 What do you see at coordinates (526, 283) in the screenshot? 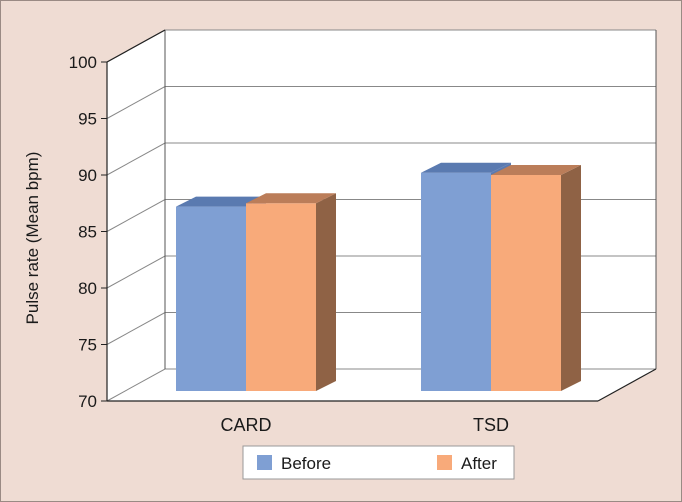
I see `bar-after-tsd` at bounding box center [526, 283].